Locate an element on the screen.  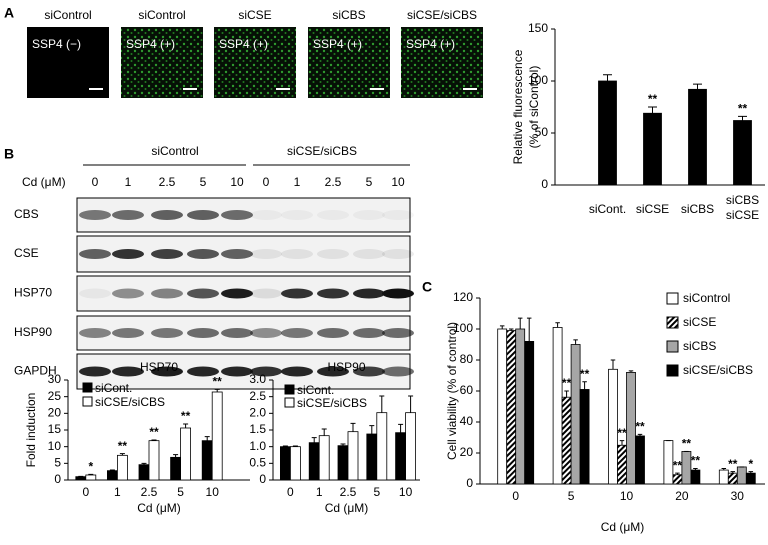
column-label: siControl is located at coordinates (67, 15).